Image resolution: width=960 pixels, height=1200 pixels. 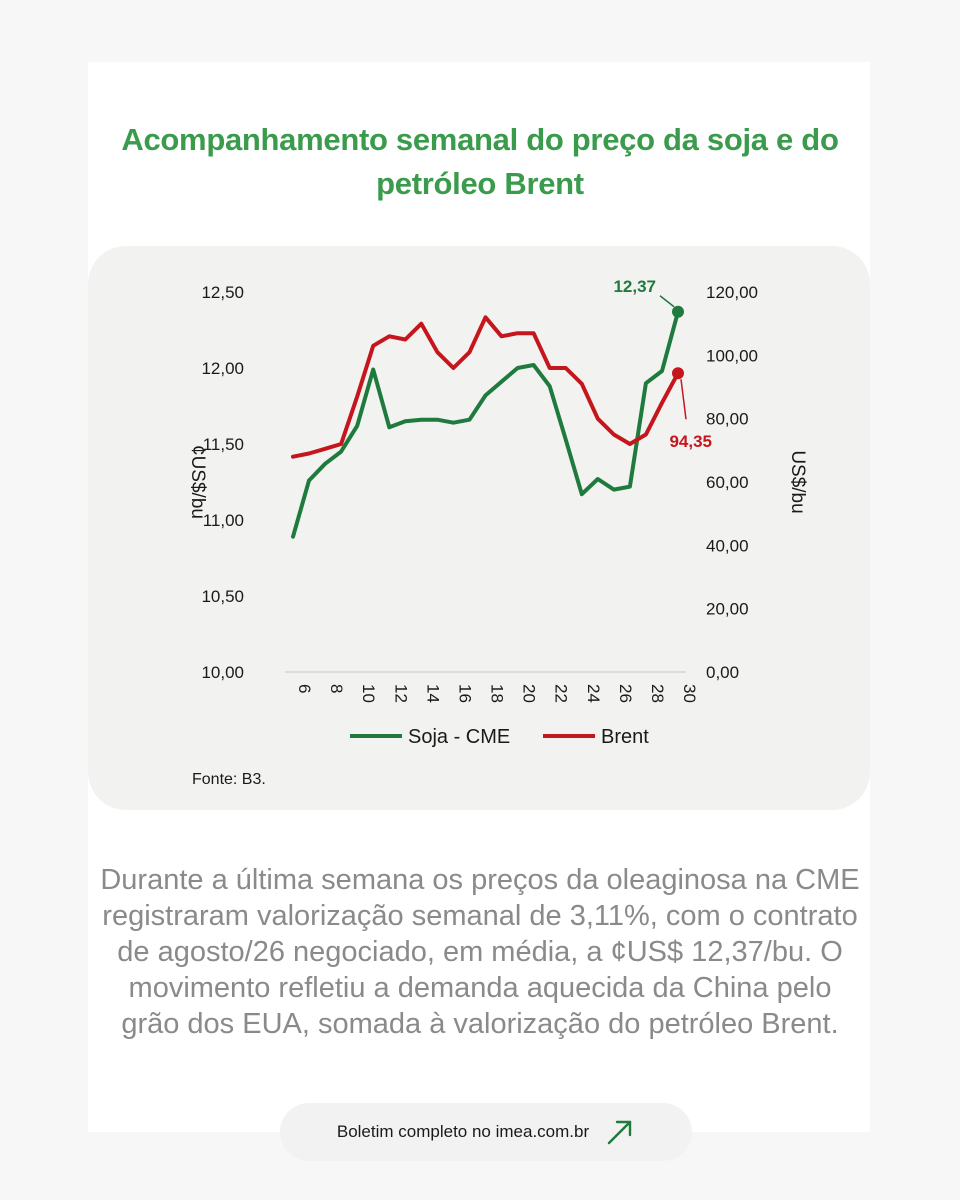 I want to click on left-axis-tick-label: 12,00, so click(x=222, y=368).